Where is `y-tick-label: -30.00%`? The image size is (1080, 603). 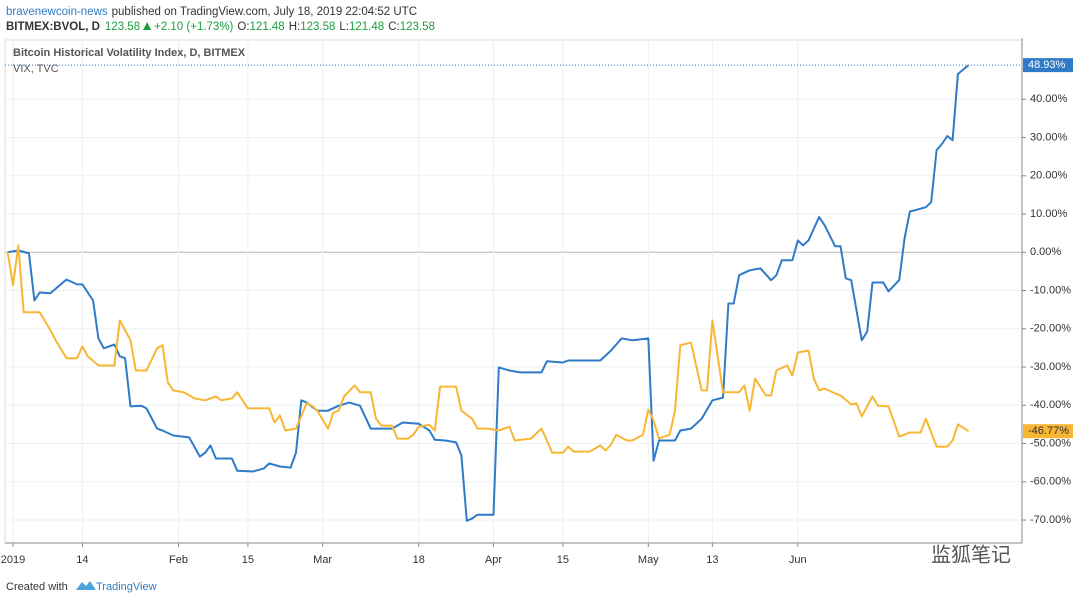
y-tick-label: -30.00% is located at coordinates (1050, 367).